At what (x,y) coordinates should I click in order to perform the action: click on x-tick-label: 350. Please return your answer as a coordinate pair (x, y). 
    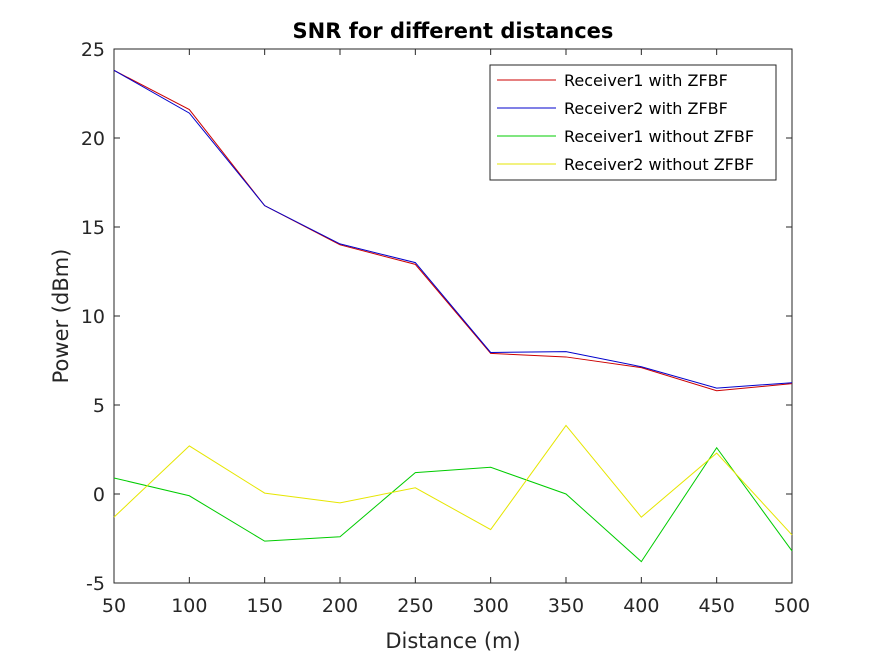
    Looking at the image, I should click on (566, 606).